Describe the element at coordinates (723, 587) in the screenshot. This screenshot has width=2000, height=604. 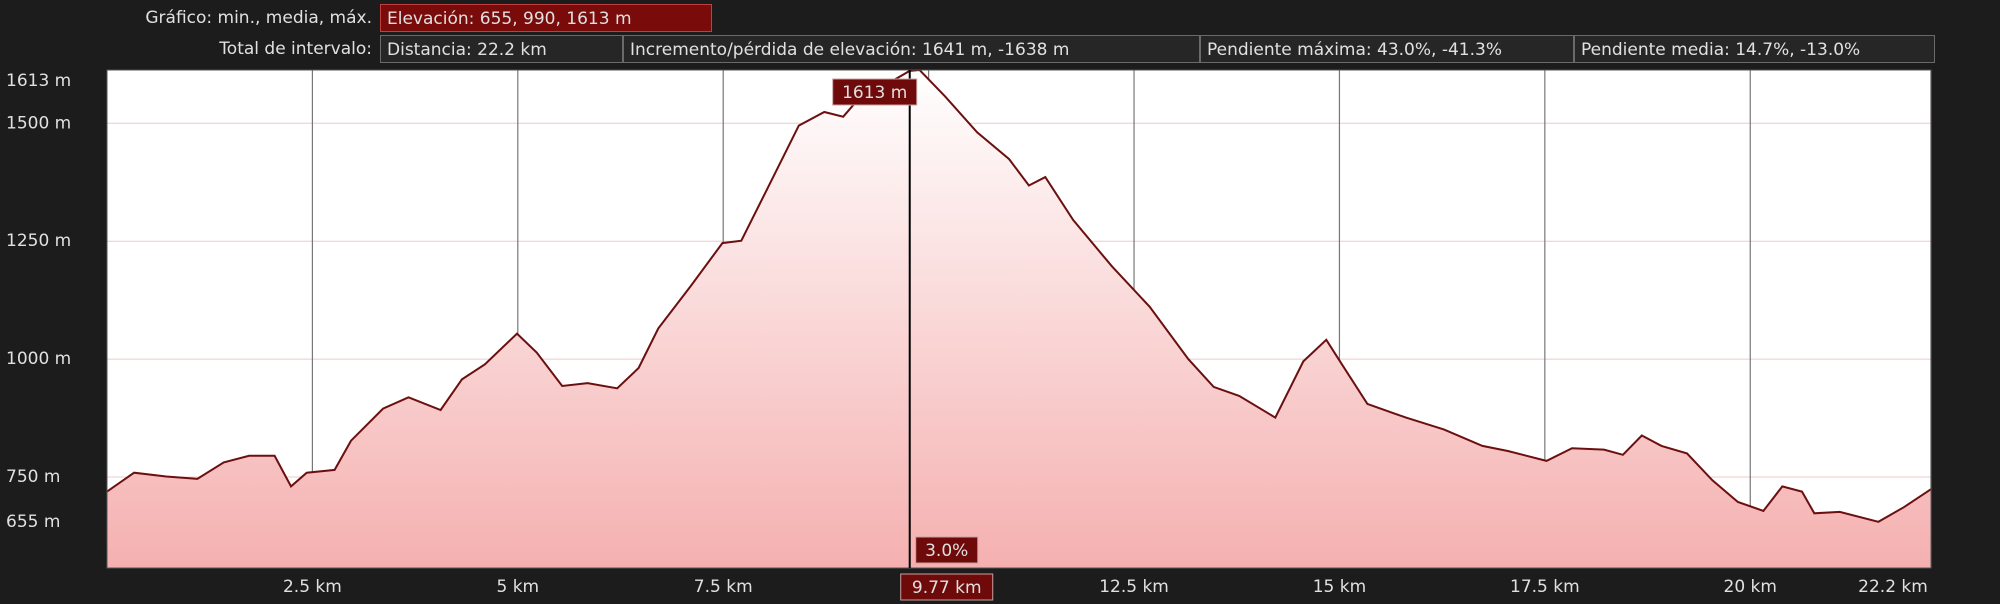
I see `x-tick-label: 7.5 km` at that location.